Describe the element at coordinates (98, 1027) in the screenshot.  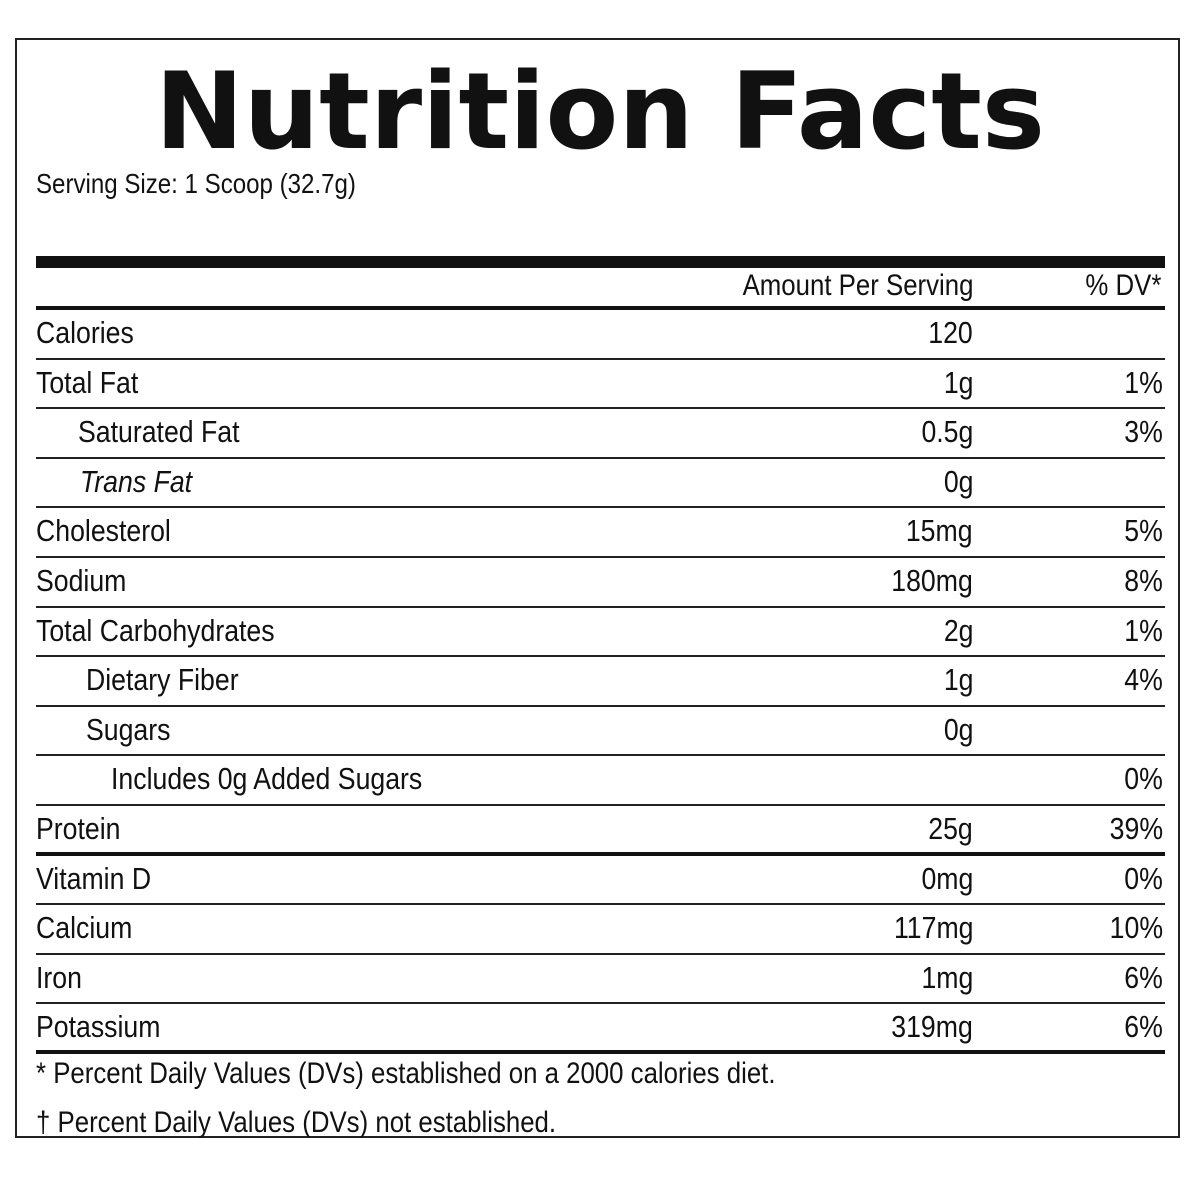
I see `nutrient-name: Potassium` at that location.